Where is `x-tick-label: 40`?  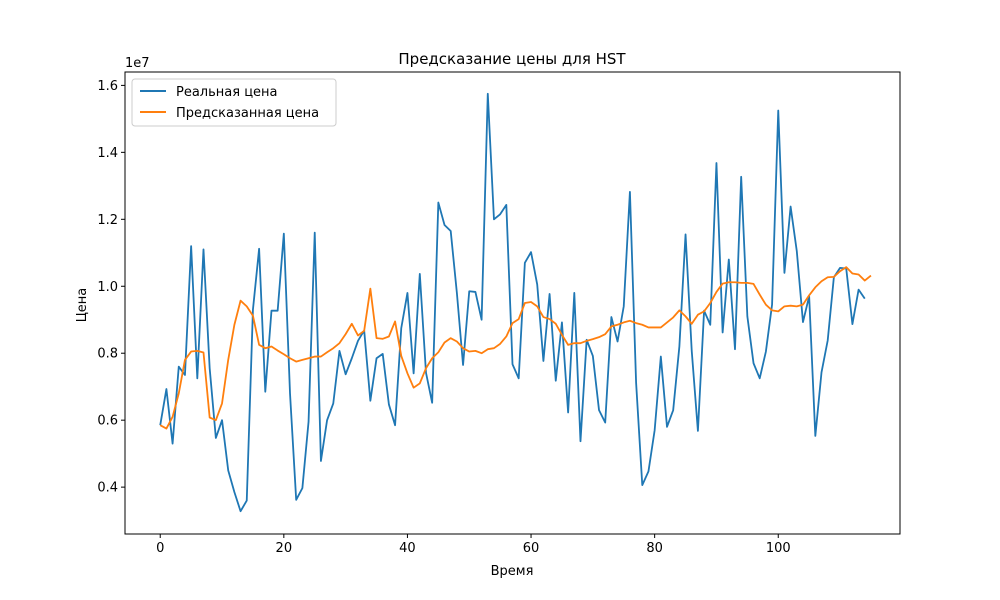
x-tick-label: 40 is located at coordinates (407, 548).